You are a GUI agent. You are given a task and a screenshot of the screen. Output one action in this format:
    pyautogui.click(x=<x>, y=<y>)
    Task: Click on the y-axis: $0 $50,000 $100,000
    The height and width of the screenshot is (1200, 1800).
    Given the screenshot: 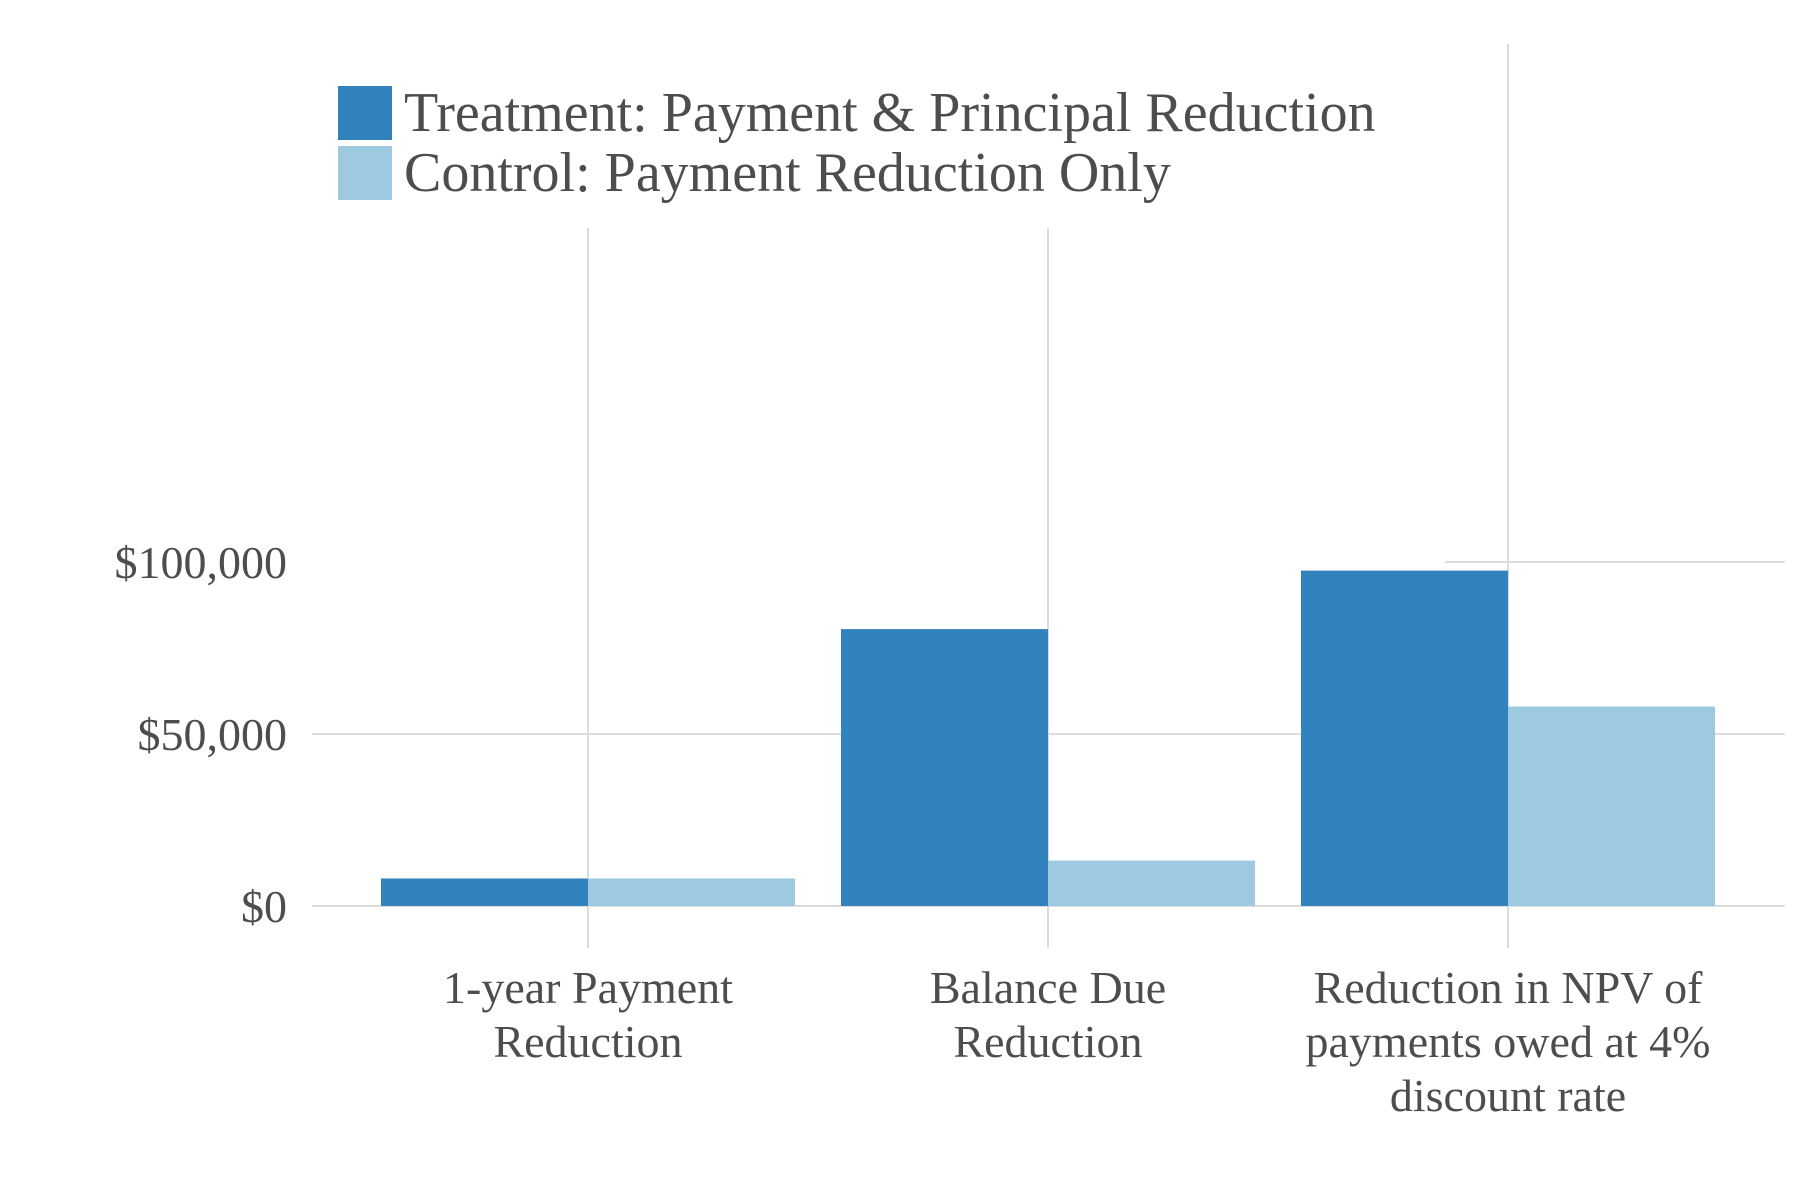 What is the action you would take?
    pyautogui.click(x=201, y=734)
    